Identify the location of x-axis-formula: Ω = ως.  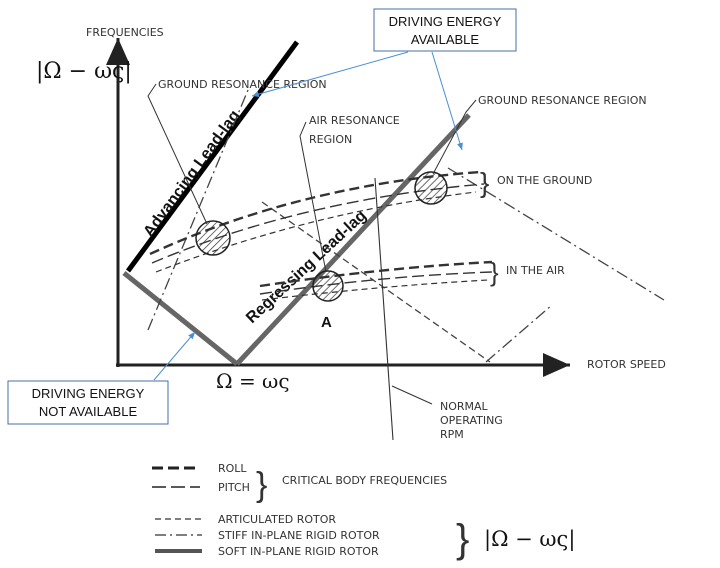
(253, 381).